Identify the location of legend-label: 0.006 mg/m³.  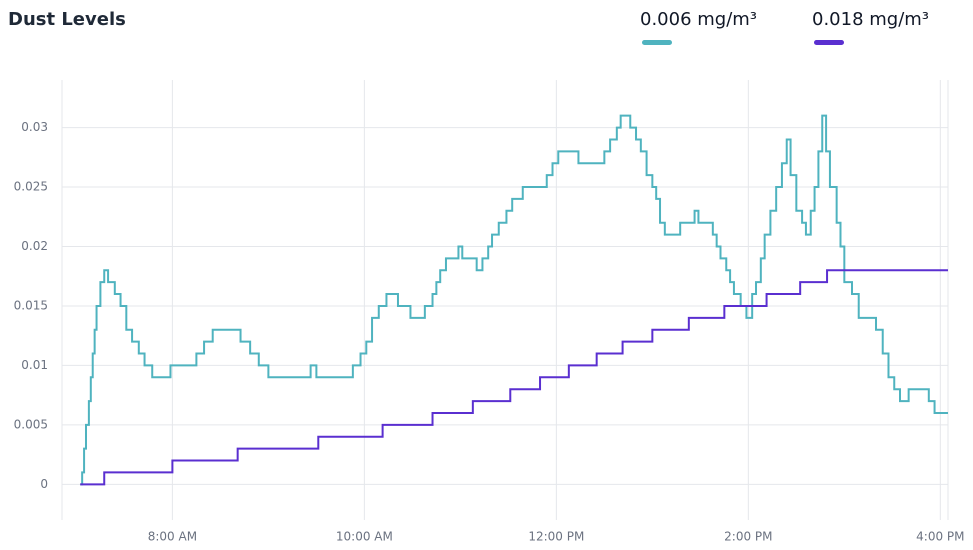
(698, 19).